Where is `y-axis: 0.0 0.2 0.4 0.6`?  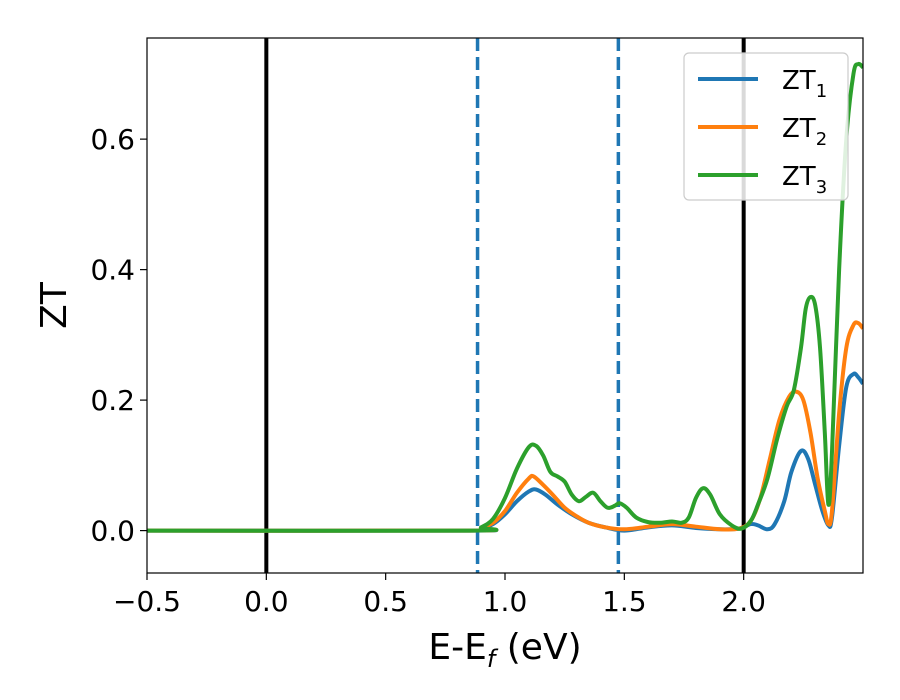 y-axis: 0.0 0.2 0.4 0.6 is located at coordinates (118, 335).